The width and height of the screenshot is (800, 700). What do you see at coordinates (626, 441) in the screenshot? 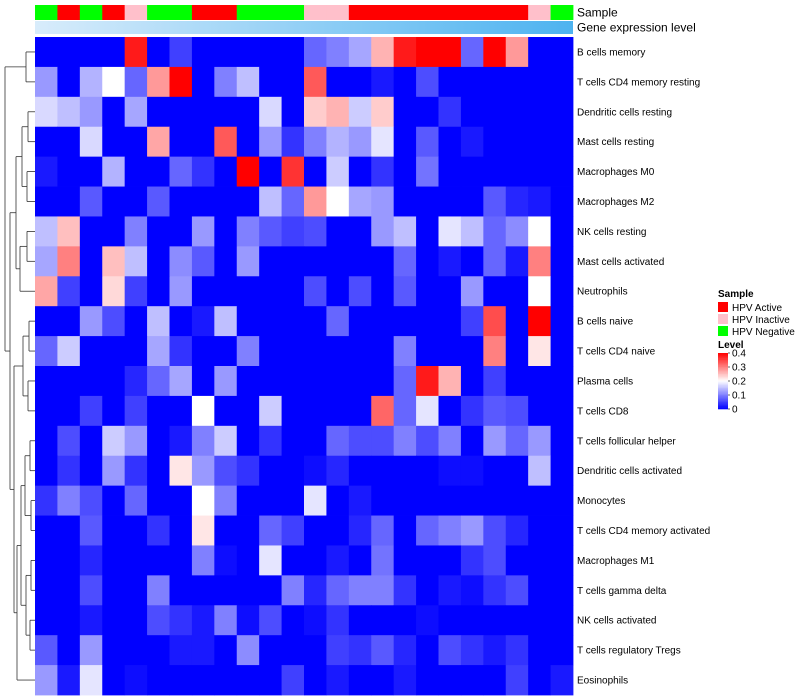
I see `row-label: T cells follicular helper` at bounding box center [626, 441].